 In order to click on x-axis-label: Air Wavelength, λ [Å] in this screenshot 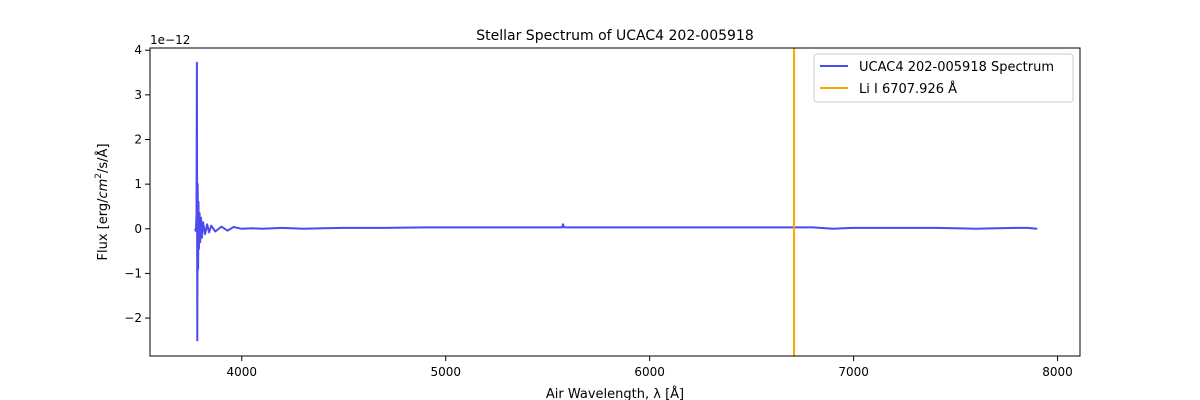, I will do `click(615, 393)`.